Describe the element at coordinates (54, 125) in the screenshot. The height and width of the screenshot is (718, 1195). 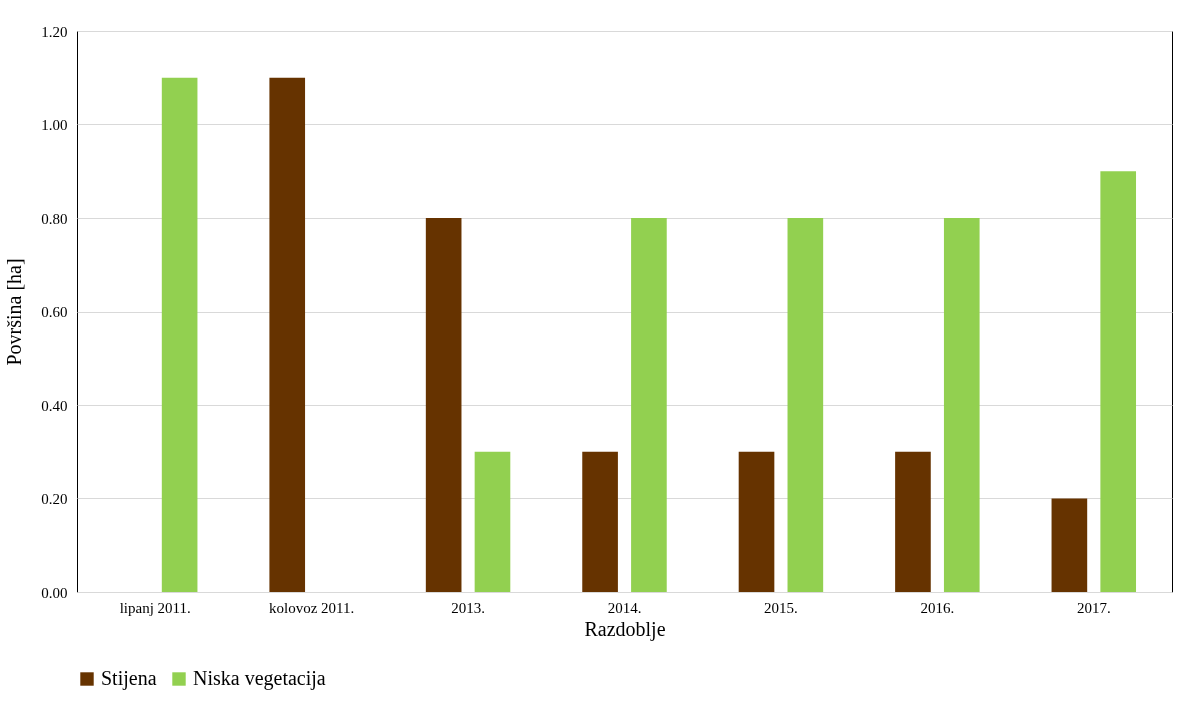
I see `y-tick-label: 1.00` at that location.